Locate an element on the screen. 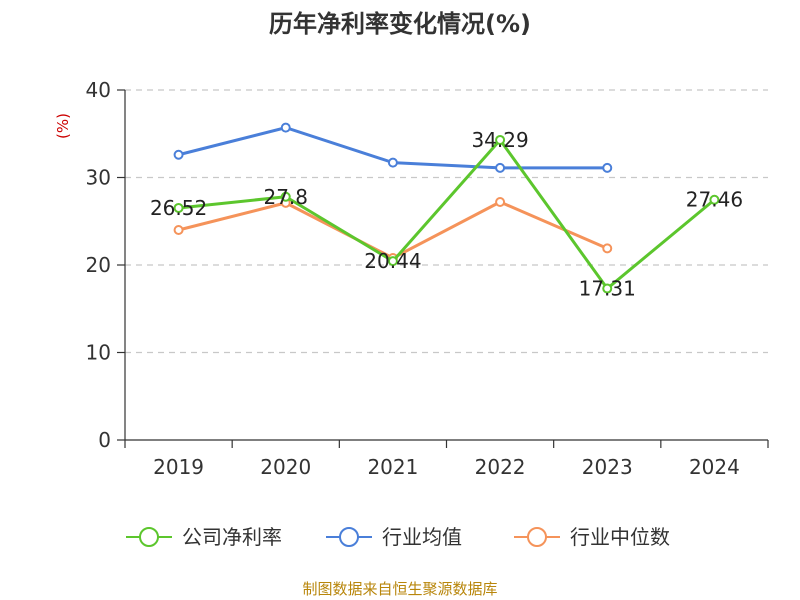  legend-item-2: 行业中位数 is located at coordinates (592, 537).